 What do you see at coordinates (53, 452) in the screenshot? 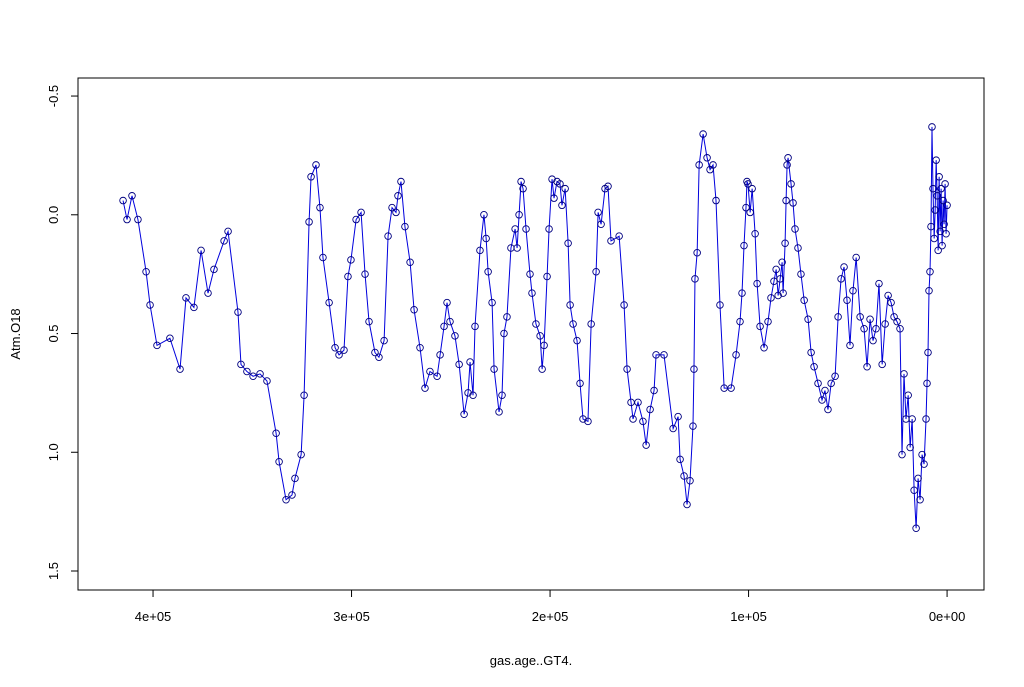
I see `y-tick-label: 1.0` at bounding box center [53, 452].